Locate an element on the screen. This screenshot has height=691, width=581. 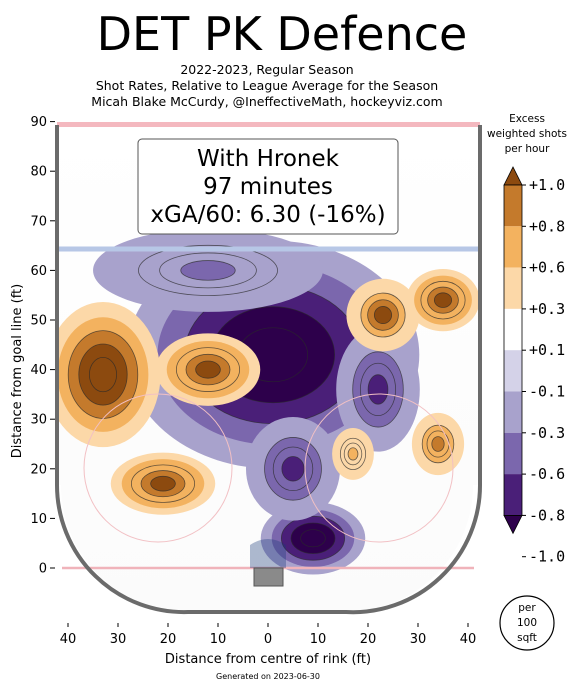
x-tick-label: 0 is located at coordinates (268, 639).